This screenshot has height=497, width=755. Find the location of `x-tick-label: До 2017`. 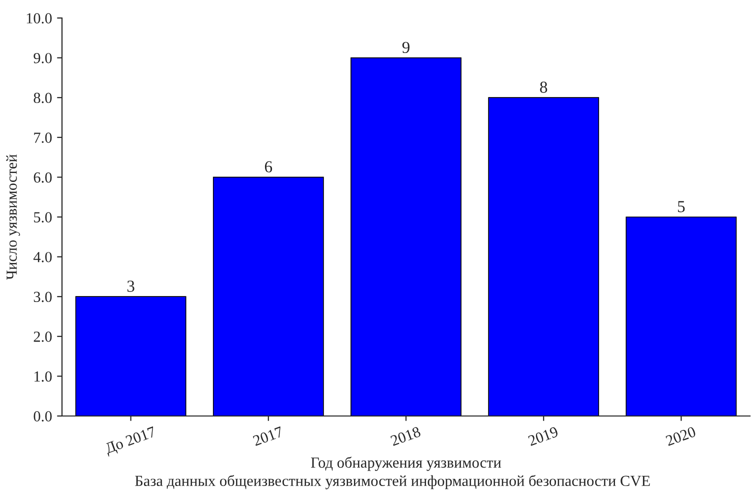

x-tick-label: До 2017 is located at coordinates (131, 441).